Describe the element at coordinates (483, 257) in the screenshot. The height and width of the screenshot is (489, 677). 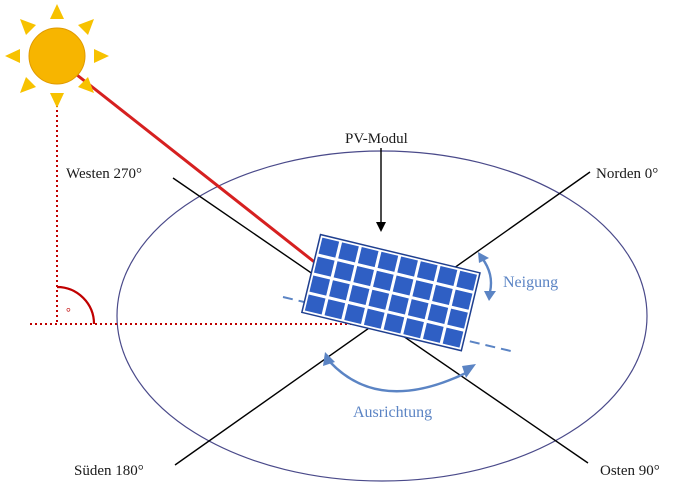
I see `tilt-arrowhead-top` at that location.